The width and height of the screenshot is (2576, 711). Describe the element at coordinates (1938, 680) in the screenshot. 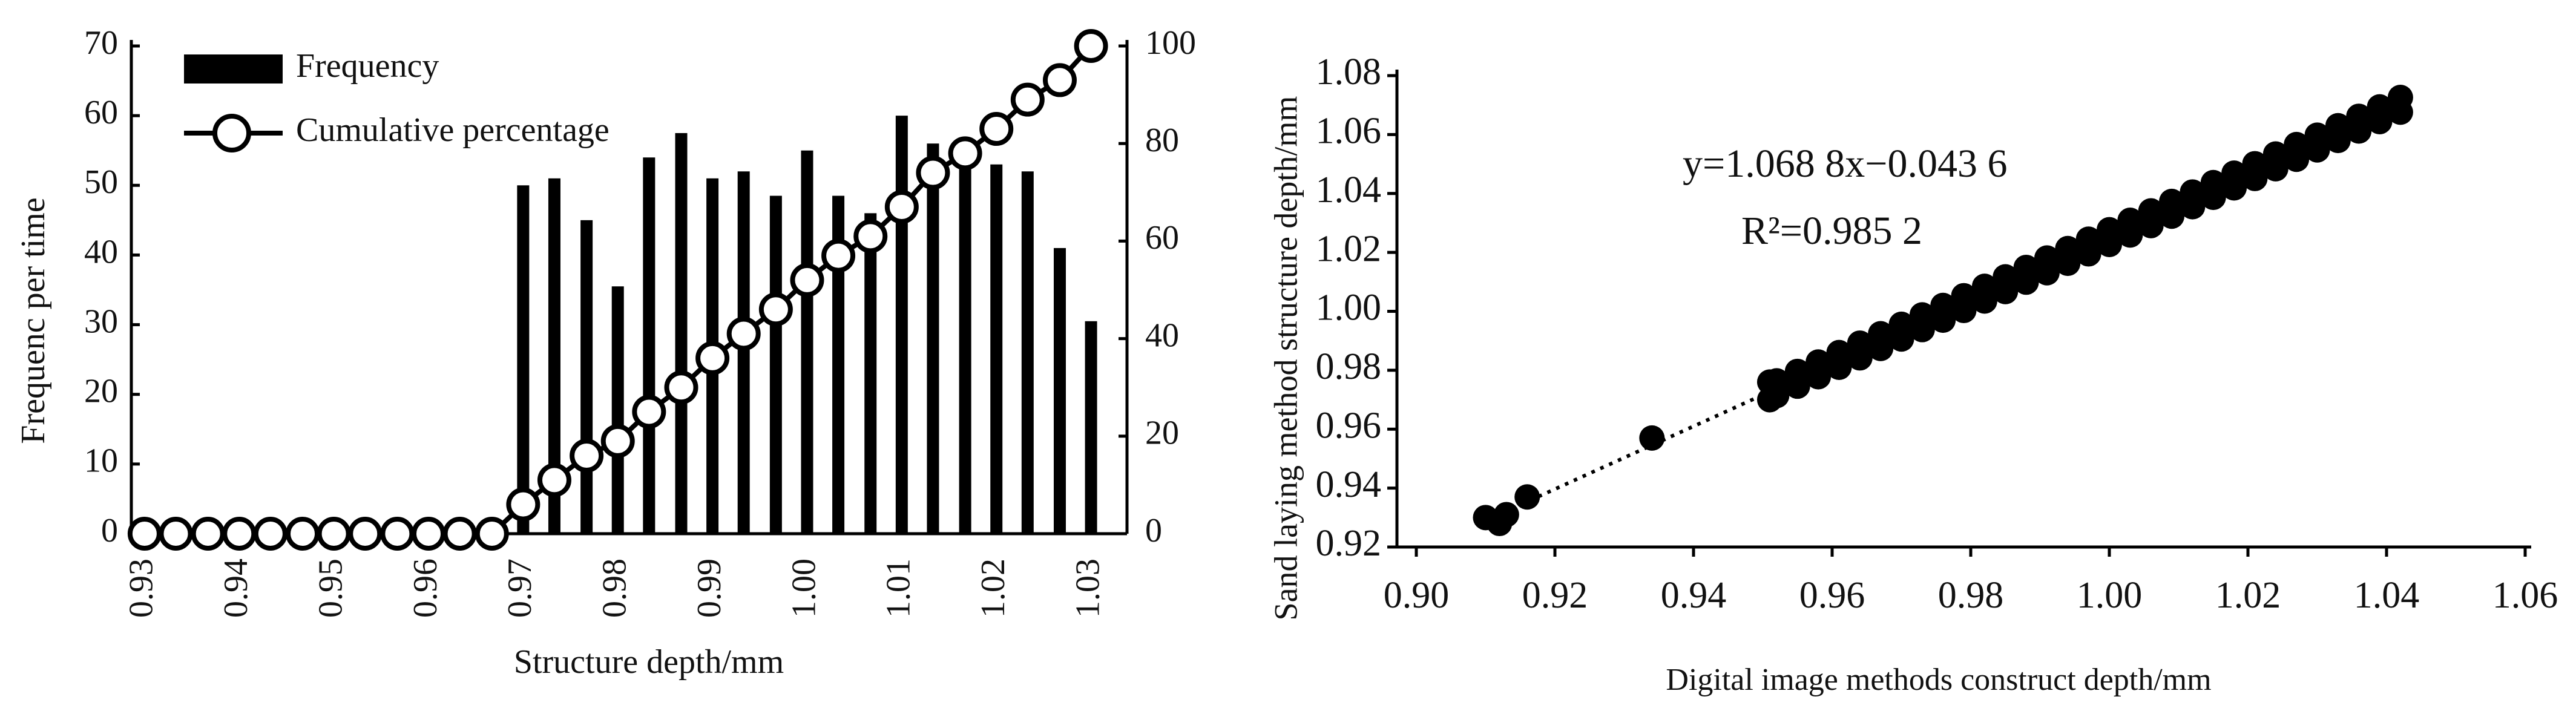

I see `x-axis-title: Digital image methods construct depth/mm` at that location.